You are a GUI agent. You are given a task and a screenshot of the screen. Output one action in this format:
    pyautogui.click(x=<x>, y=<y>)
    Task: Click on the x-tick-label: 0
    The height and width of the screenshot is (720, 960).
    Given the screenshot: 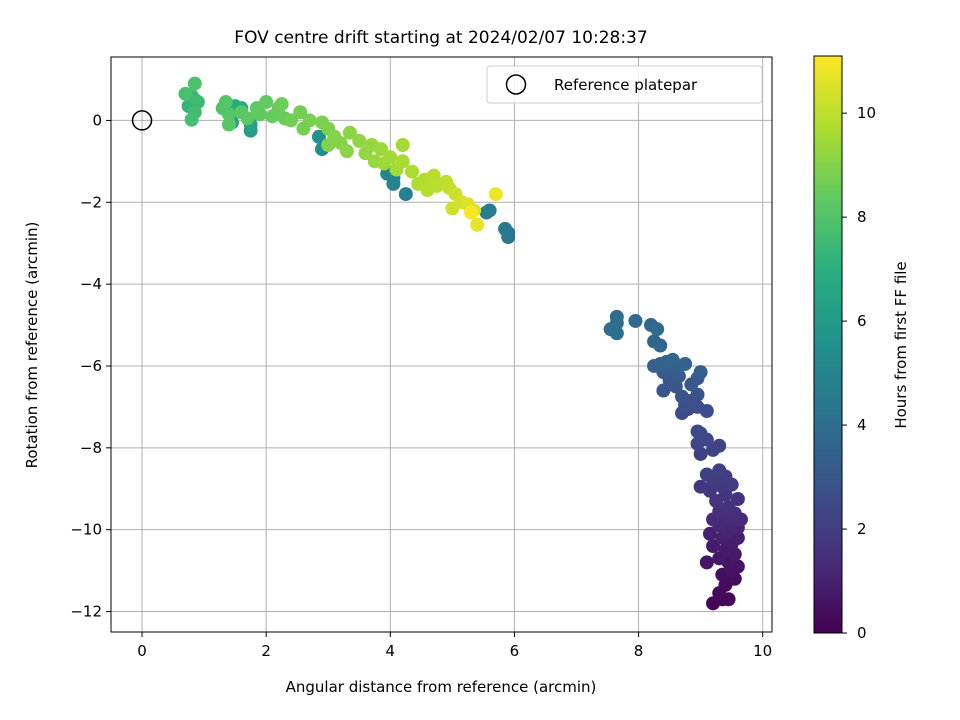 What is the action you would take?
    pyautogui.click(x=142, y=651)
    